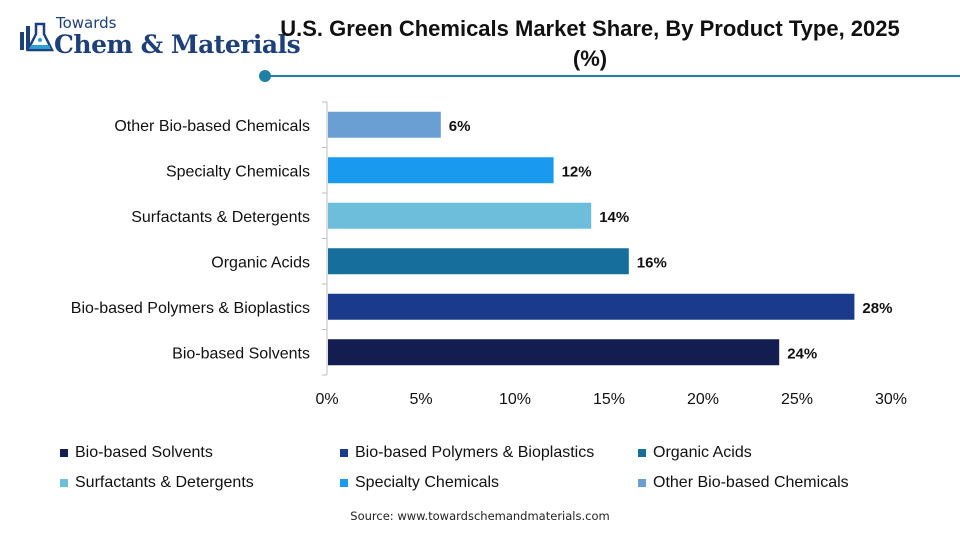 This screenshot has height=540, width=960. Describe the element at coordinates (220, 217) in the screenshot. I see `category-label: Surfactants & Detergents` at that location.